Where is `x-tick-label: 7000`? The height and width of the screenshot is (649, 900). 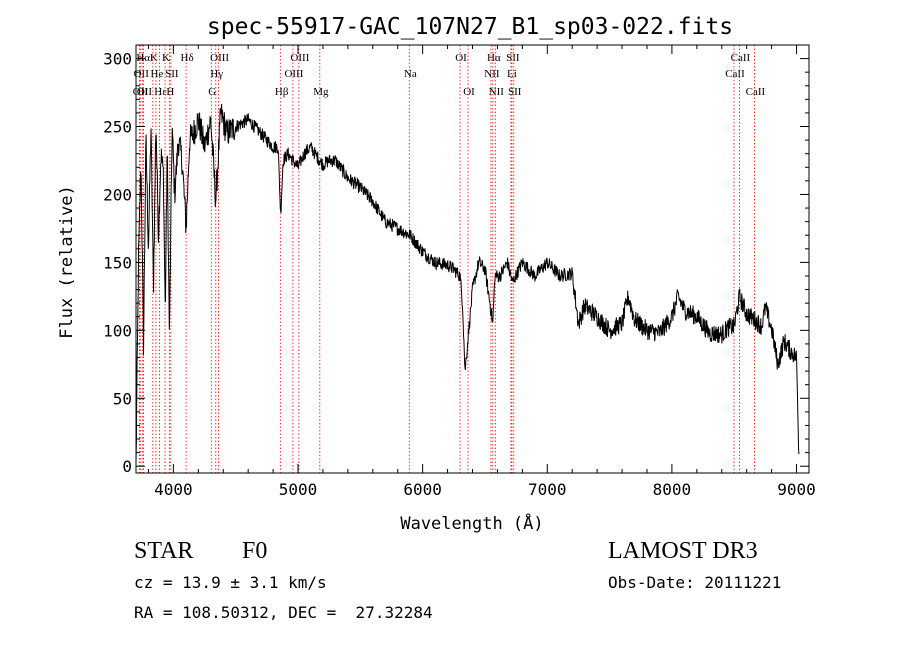 x-tick-label: 7000 is located at coordinates (547, 489).